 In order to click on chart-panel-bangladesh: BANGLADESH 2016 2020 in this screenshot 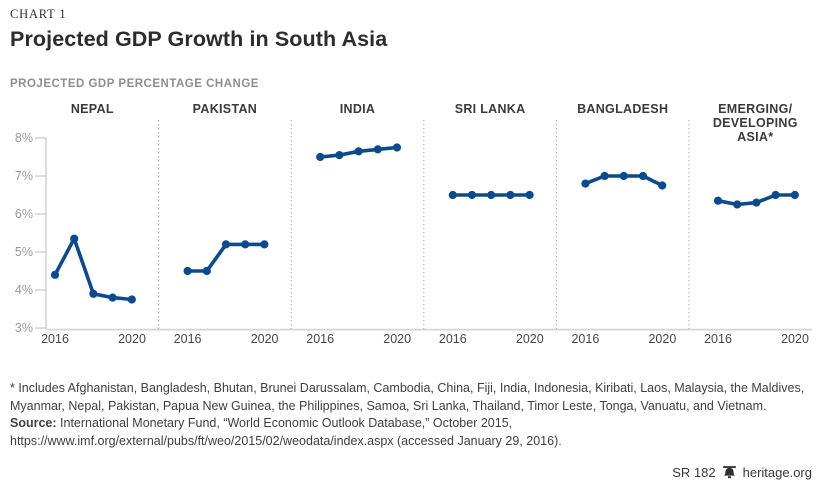, I will do `click(622, 227)`.